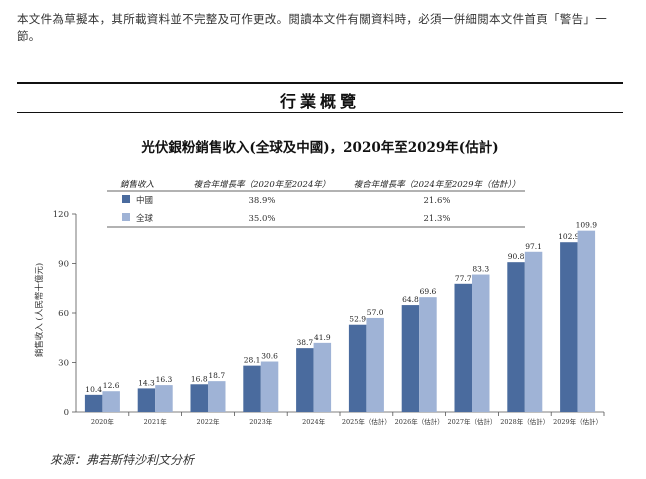 Image resolution: width=646 pixels, height=479 pixels. What do you see at coordinates (63, 364) in the screenshot?
I see `y-tick-label-1: 30` at bounding box center [63, 364].